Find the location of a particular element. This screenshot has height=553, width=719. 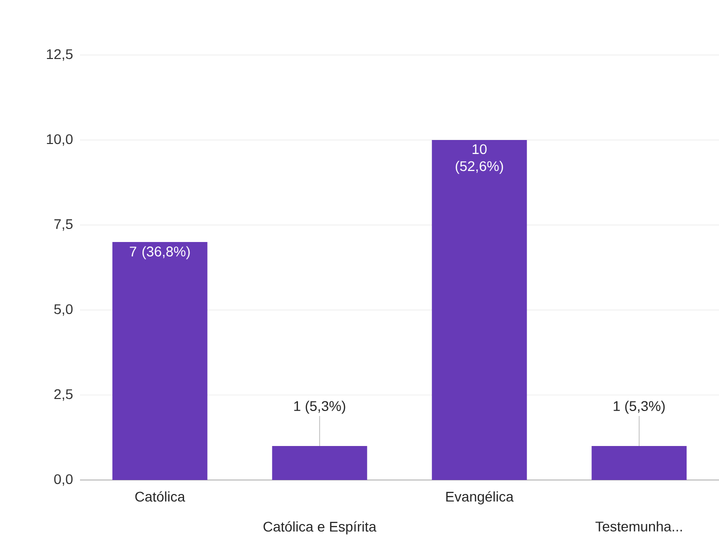

x-tick-label: Evangélica is located at coordinates (480, 497).